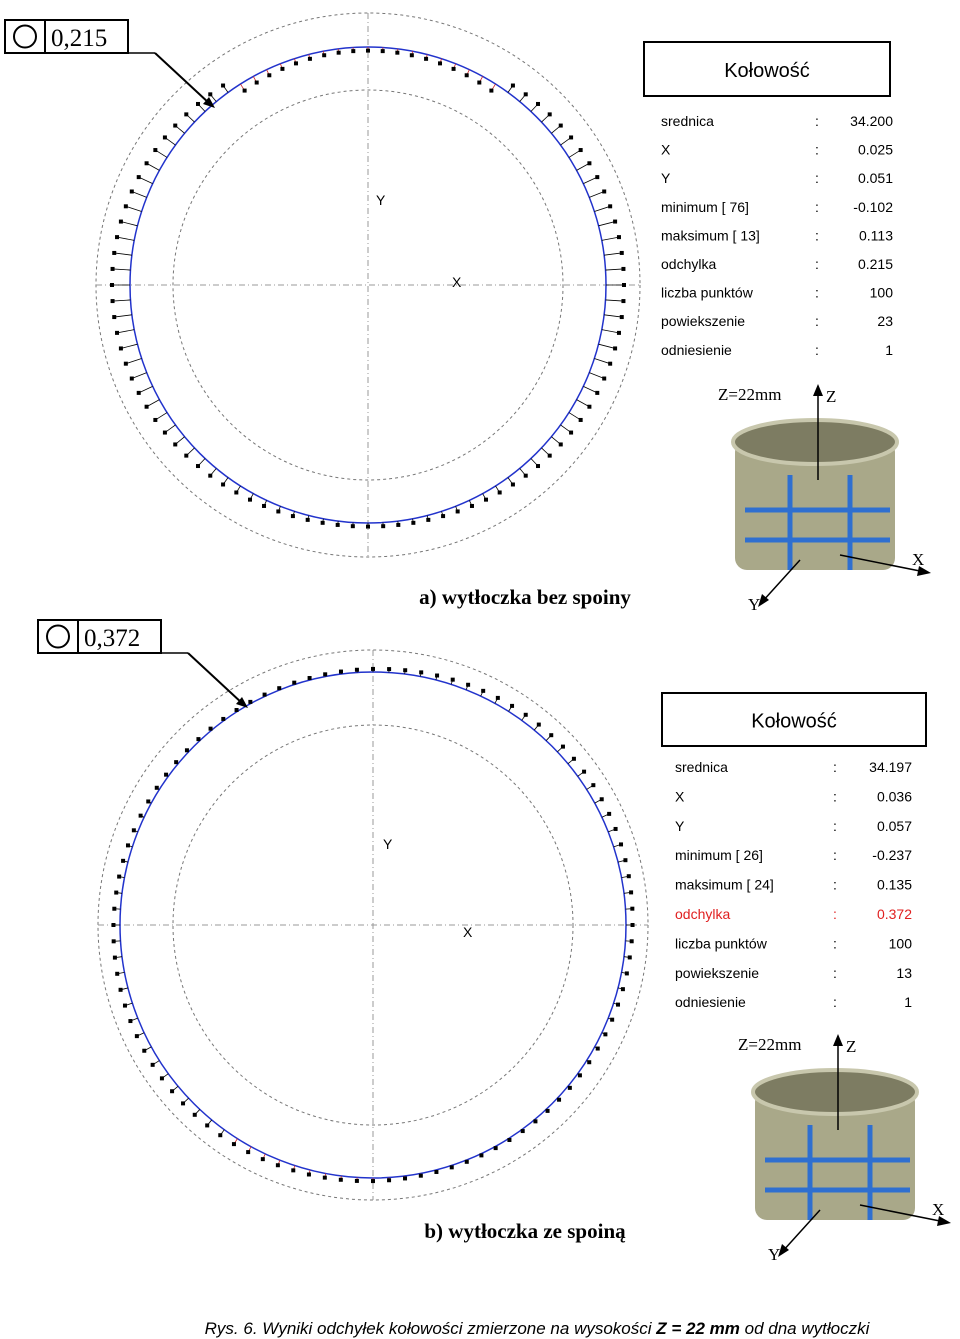 This screenshot has width=960, height=1339. What do you see at coordinates (666, 178) in the screenshot?
I see `row-label: Y` at bounding box center [666, 178].